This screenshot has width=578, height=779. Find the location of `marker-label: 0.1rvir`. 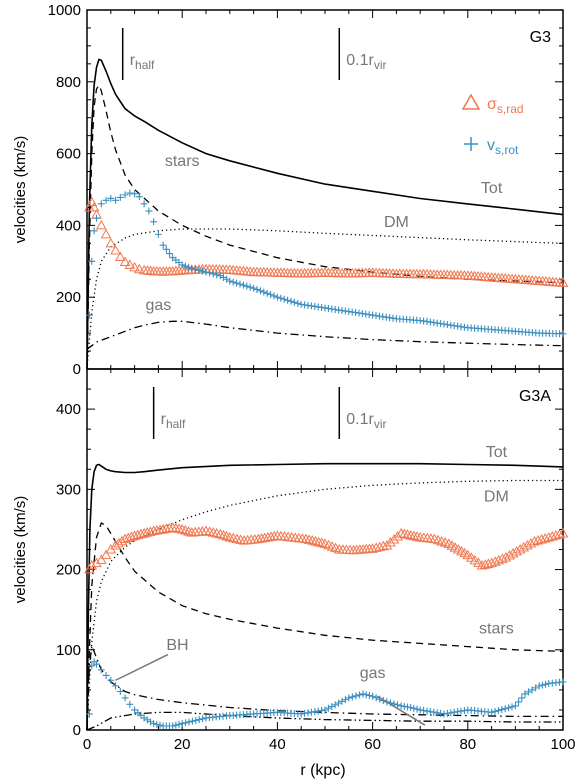

marker-label: 0.1rvir is located at coordinates (366, 62).